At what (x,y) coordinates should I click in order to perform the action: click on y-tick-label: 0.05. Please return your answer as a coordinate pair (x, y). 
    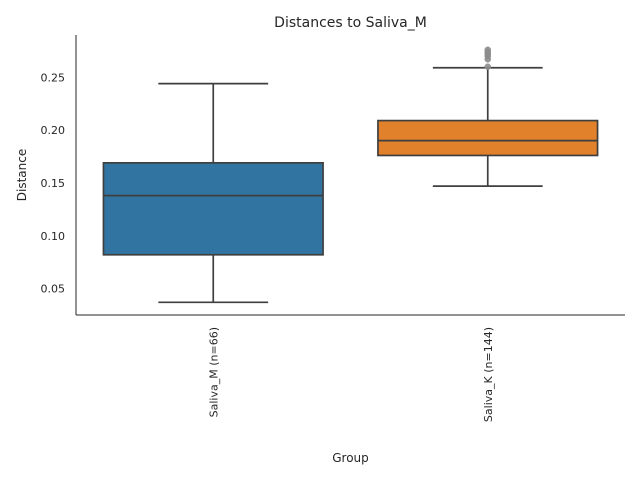
    Looking at the image, I should click on (53, 289).